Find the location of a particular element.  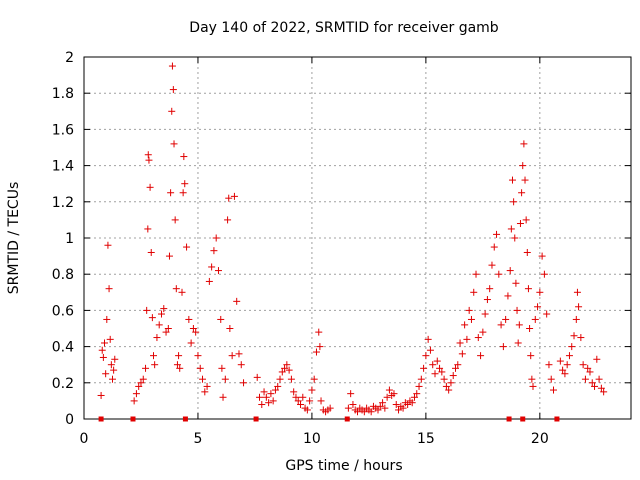

y-tick-label: 1 is located at coordinates (69, 239).